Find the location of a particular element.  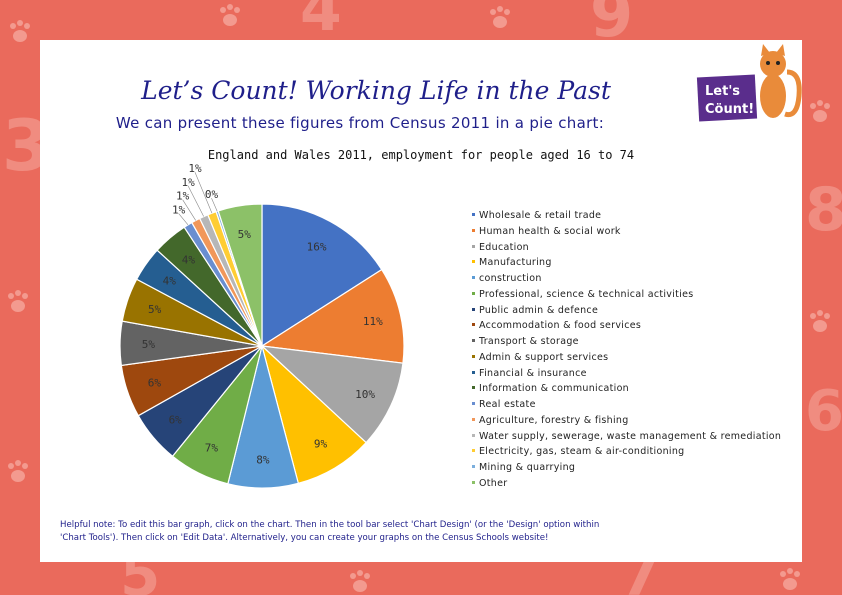

legend-item: Admin & support services is located at coordinates (626, 358).